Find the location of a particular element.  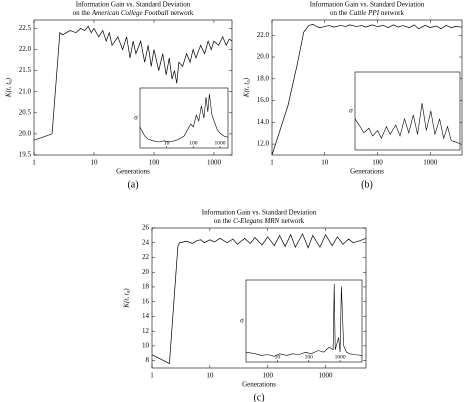

y-tick-label: 18 is located at coordinates (146, 287).